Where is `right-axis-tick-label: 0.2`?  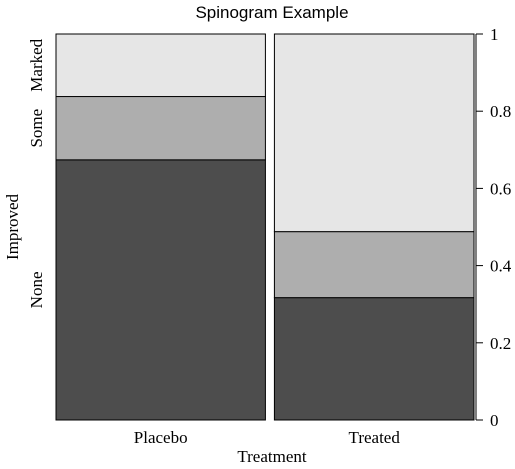 right-axis-tick-label: 0.2 is located at coordinates (500, 343).